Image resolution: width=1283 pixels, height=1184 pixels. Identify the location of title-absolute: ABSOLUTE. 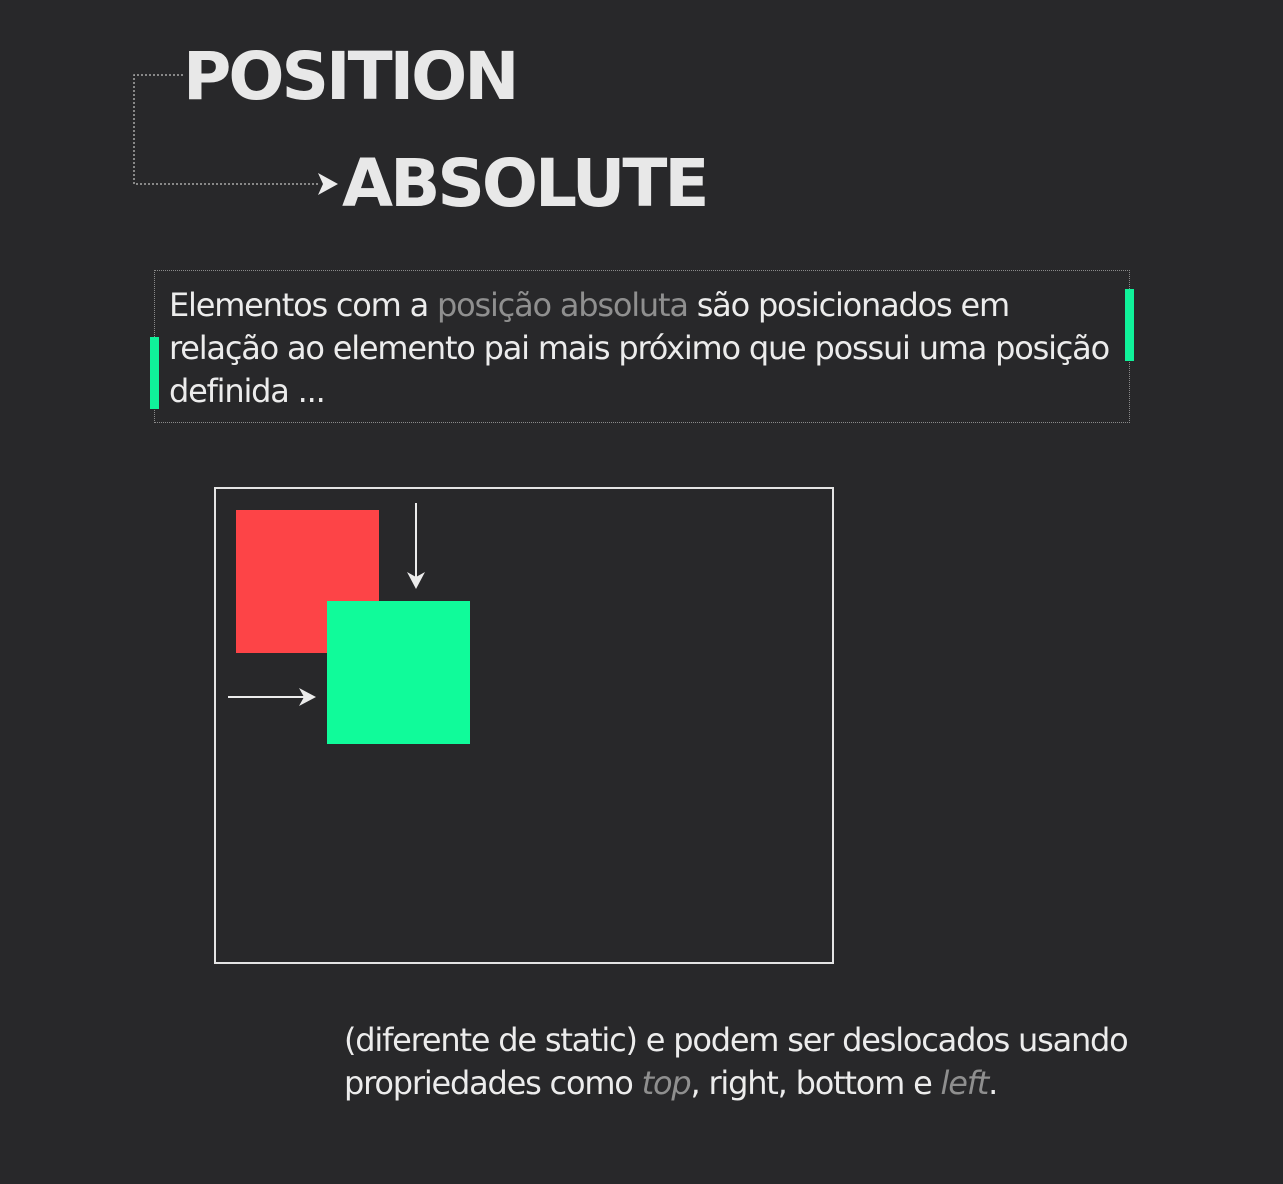
(525, 183).